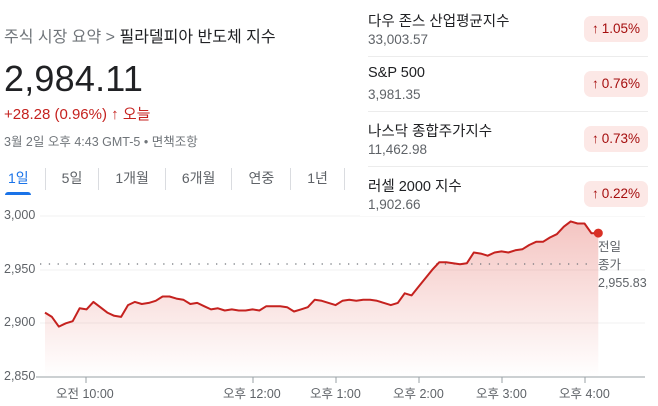 This screenshot has width=658, height=406. I want to click on range-tabs: 1일 5일 1개월 6개월 연중 1년, so click(172, 181).